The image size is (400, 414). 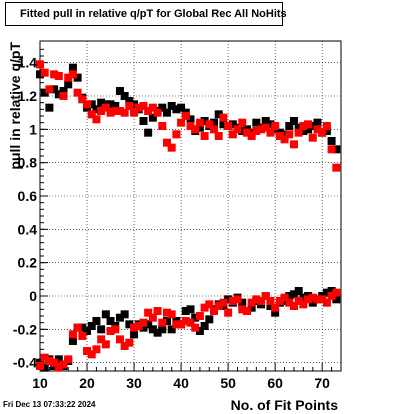 I want to click on x-tick-label: 10, so click(x=40, y=383).